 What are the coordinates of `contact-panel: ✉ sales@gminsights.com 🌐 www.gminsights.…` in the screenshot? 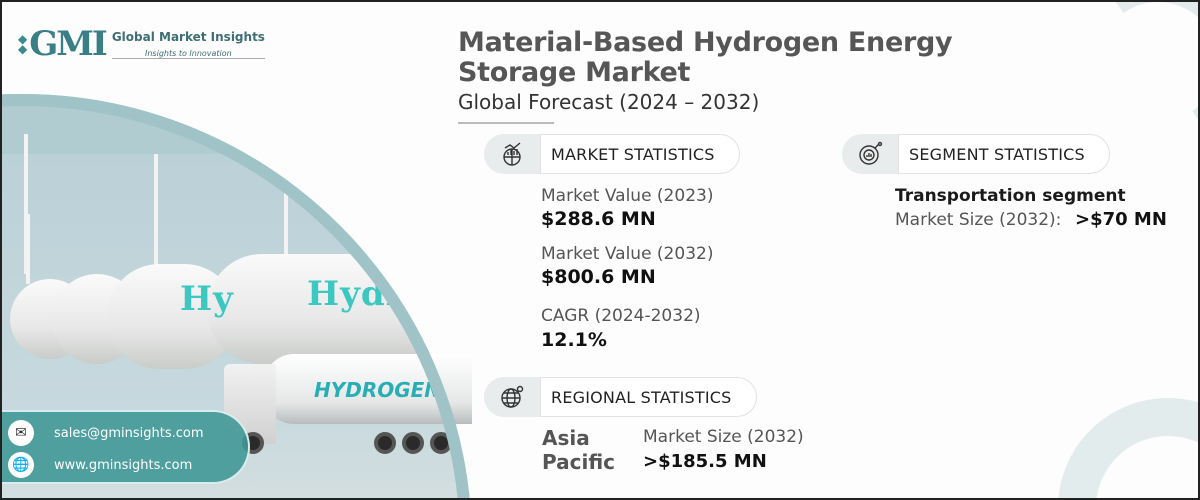 It's located at (126, 447).